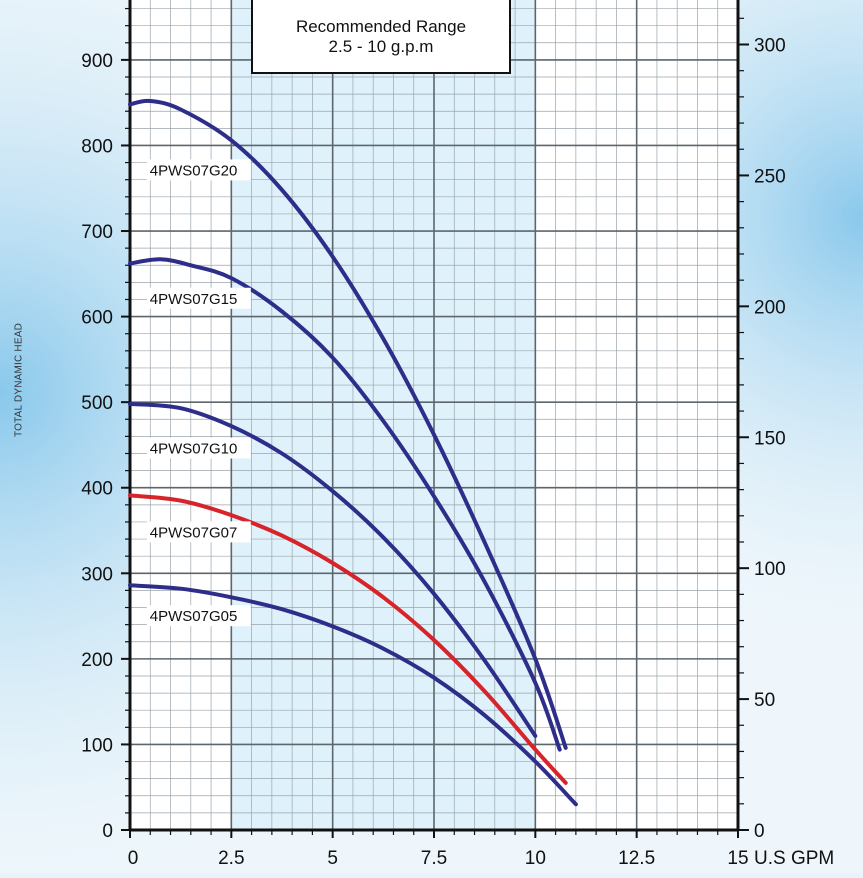 The height and width of the screenshot is (878, 863). Describe the element at coordinates (194, 616) in the screenshot. I see `series-label-4pws07g05: 4PWS07G05` at that location.